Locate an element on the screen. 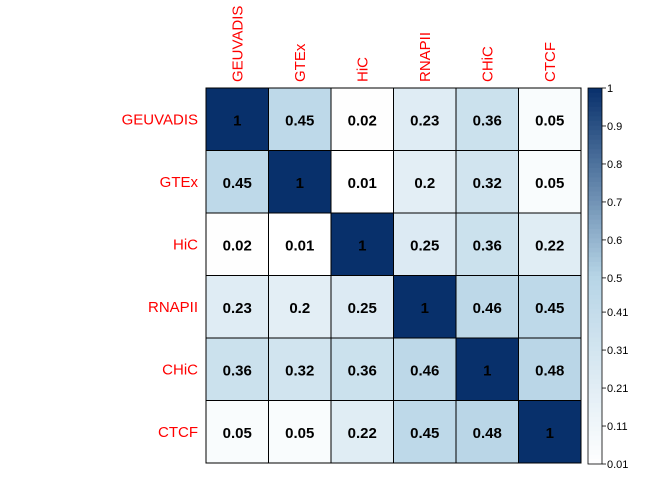 The height and width of the screenshot is (480, 672). colorbar-tick-label: 0.6 is located at coordinates (614, 241).